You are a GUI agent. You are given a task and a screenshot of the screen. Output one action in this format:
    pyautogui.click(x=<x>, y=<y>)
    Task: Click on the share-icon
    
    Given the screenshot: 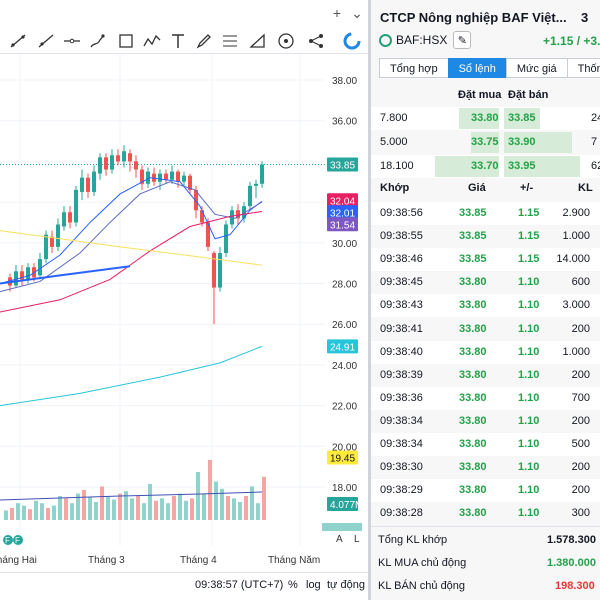 What is the action you would take?
    pyautogui.click(x=316, y=41)
    